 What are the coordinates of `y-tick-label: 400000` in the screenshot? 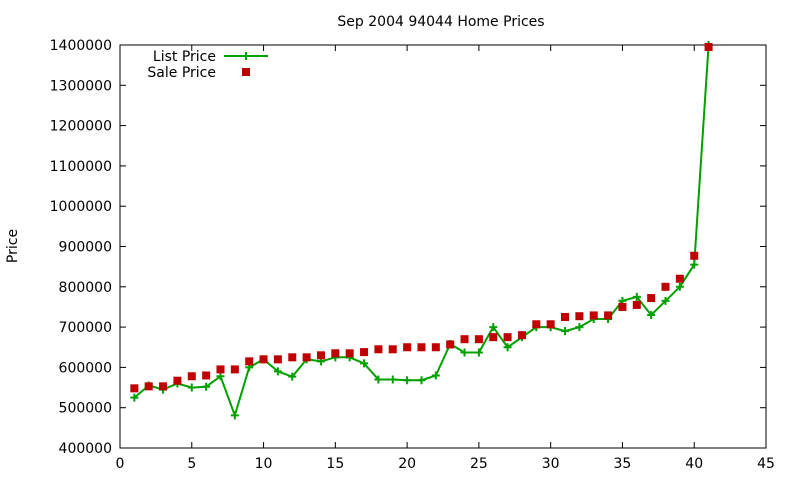 It's located at (85, 449).